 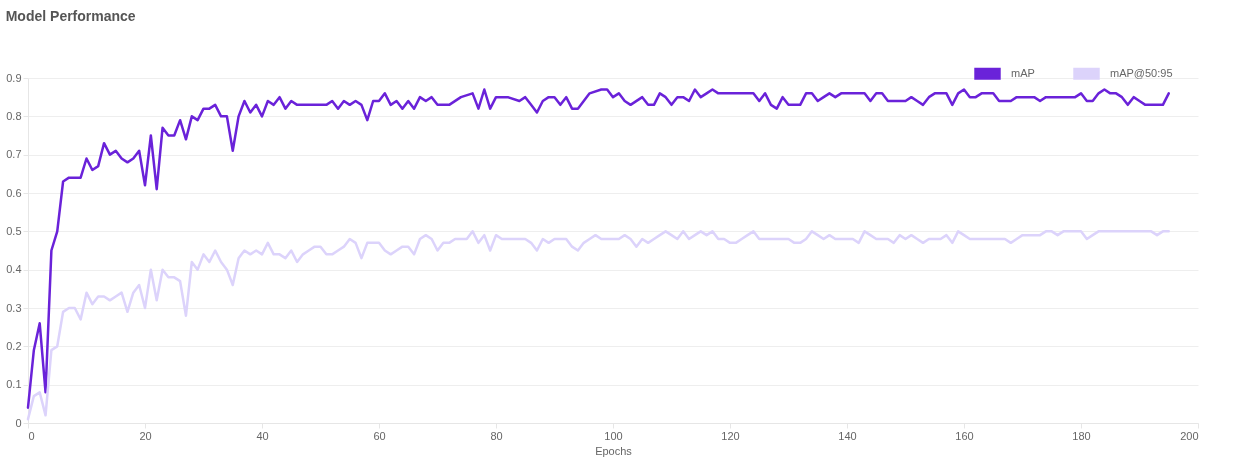 I want to click on x-tick-label: 200, so click(x=1189, y=435).